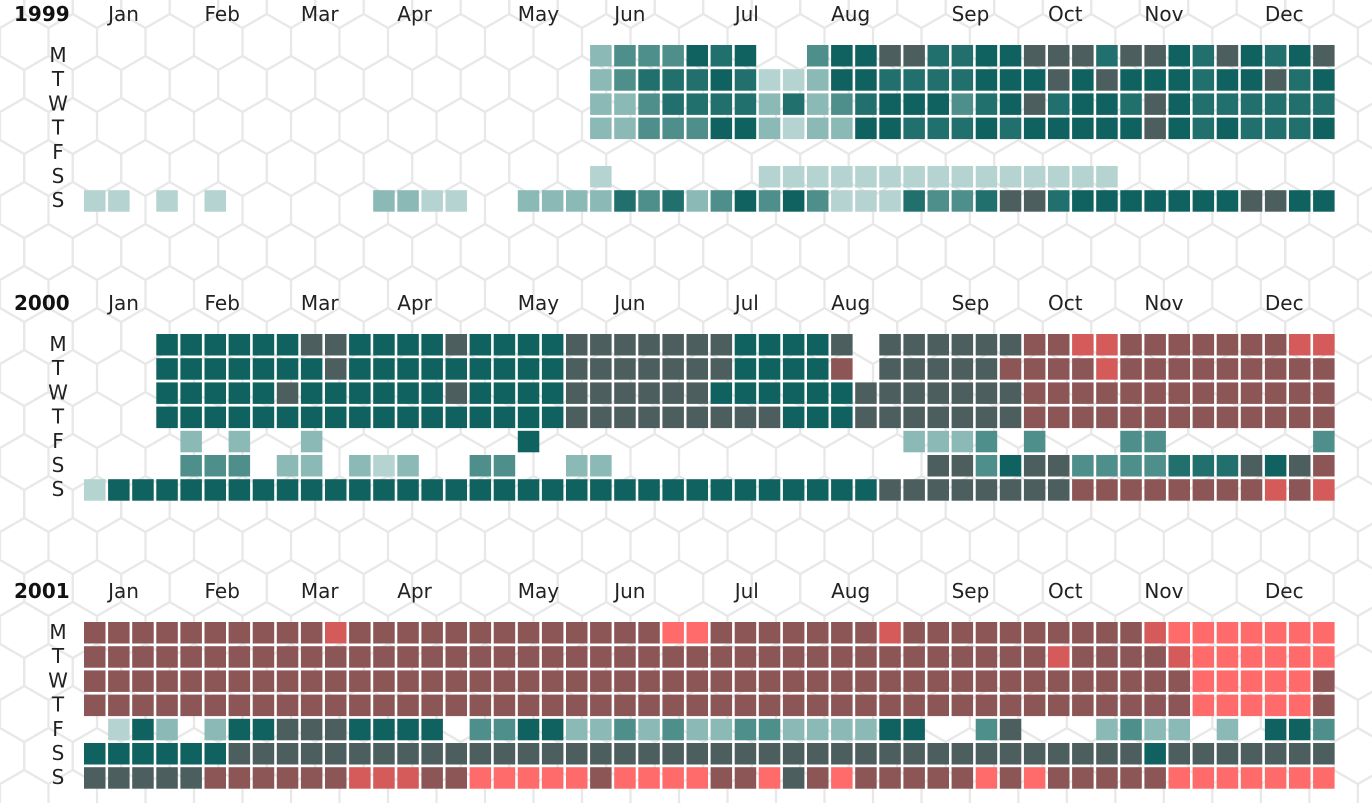 The height and width of the screenshot is (803, 1372). What do you see at coordinates (850, 14) in the screenshot?
I see `month-label-aug: Aug` at bounding box center [850, 14].